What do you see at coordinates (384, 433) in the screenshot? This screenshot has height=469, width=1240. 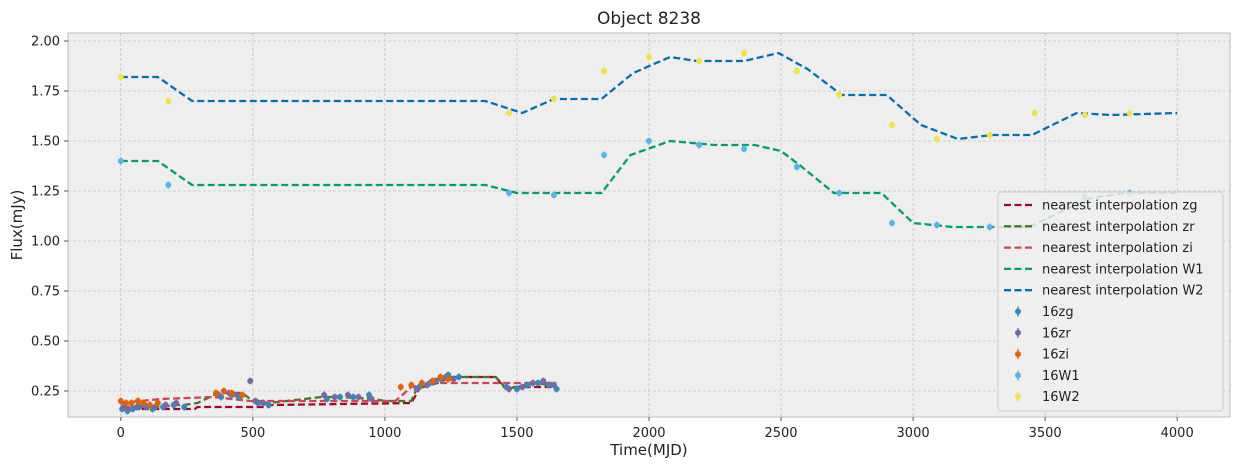 I see `x-tick-label: 1000` at bounding box center [384, 433].